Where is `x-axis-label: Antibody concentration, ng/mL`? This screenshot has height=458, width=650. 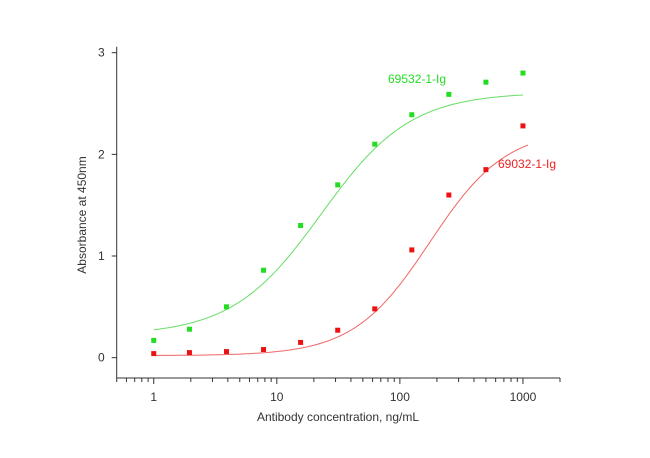
x-axis-label: Antibody concentration, ng/mL is located at coordinates (338, 417).